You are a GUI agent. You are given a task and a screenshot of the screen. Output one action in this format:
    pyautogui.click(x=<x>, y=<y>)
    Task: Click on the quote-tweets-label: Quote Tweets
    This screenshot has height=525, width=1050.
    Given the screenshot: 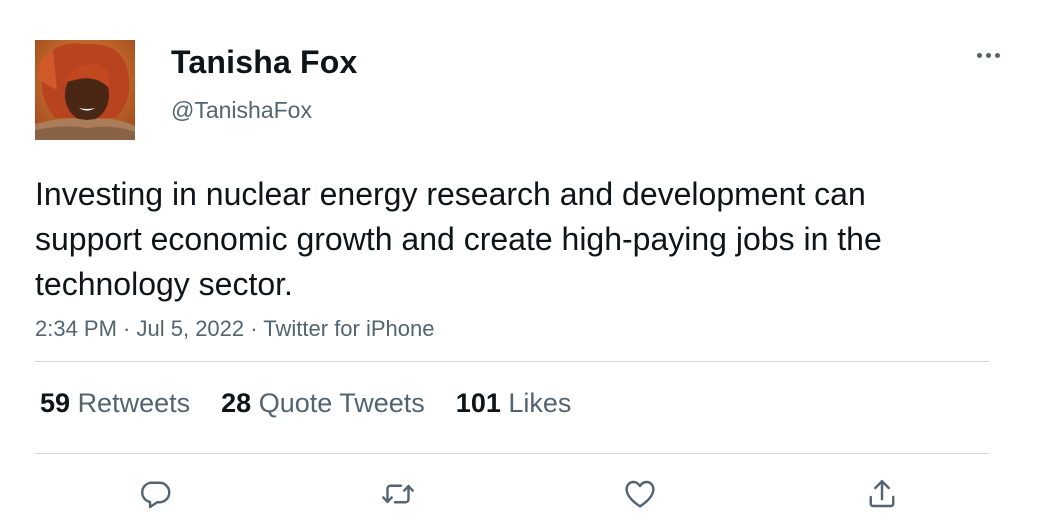 What is the action you would take?
    pyautogui.click(x=341, y=403)
    